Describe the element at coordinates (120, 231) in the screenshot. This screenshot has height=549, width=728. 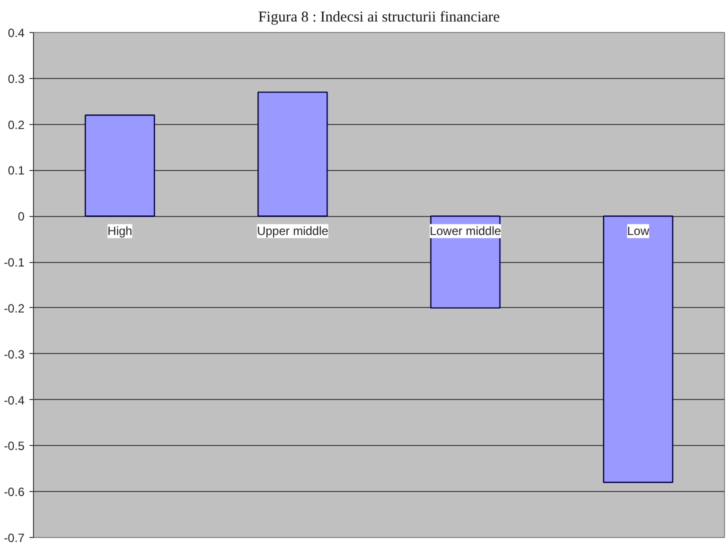
I see `x-tick-label: High` at that location.